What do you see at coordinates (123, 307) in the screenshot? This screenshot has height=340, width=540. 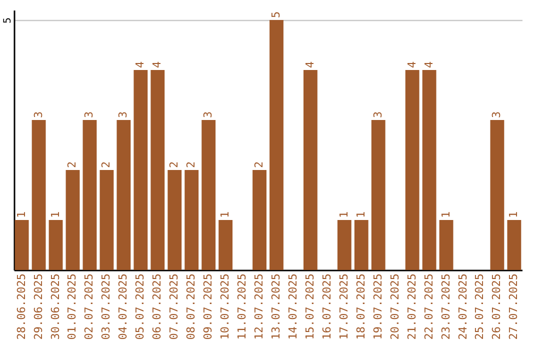 I see `x-tick-label: 04.07.2025` at bounding box center [123, 307].